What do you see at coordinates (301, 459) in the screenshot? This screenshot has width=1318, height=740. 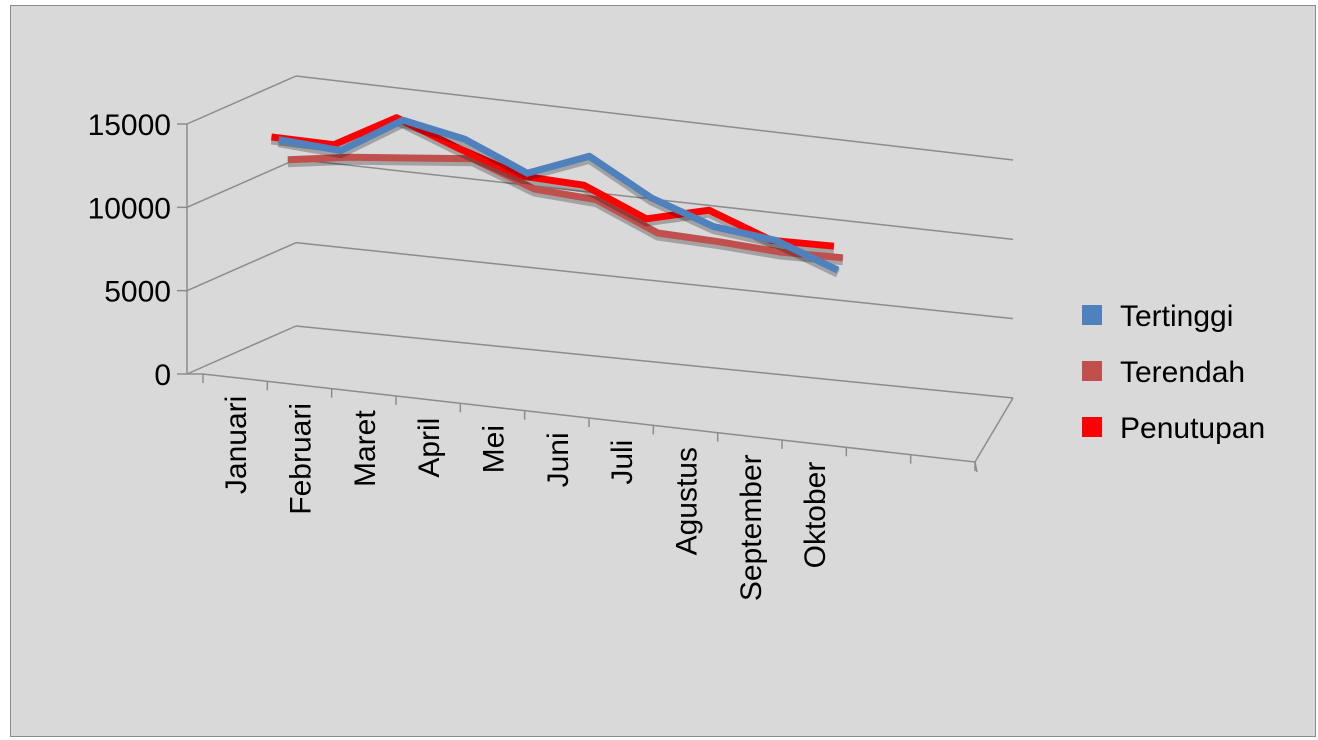 I see `x-tick-label-februari: Februari` at bounding box center [301, 459].